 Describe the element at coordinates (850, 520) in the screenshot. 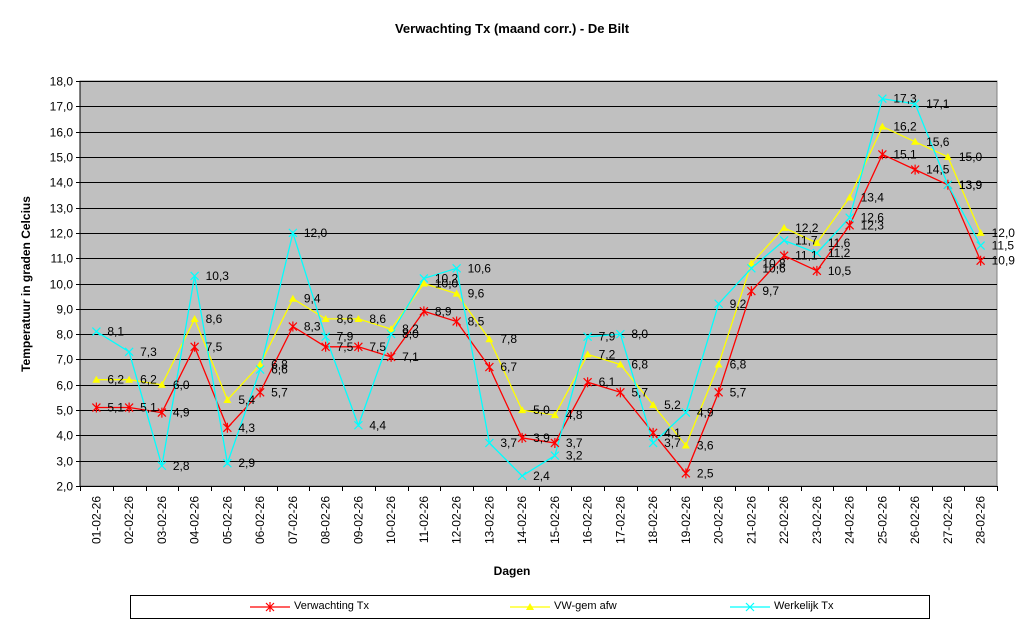

I see `x-tick-label: 24-02-26` at that location.